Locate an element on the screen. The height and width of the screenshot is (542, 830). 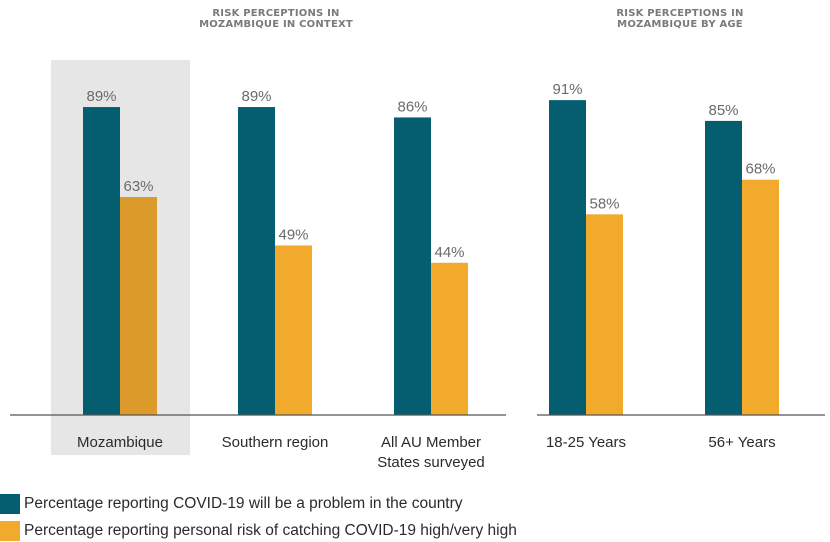
legend-swatch-problem is located at coordinates (10, 504).